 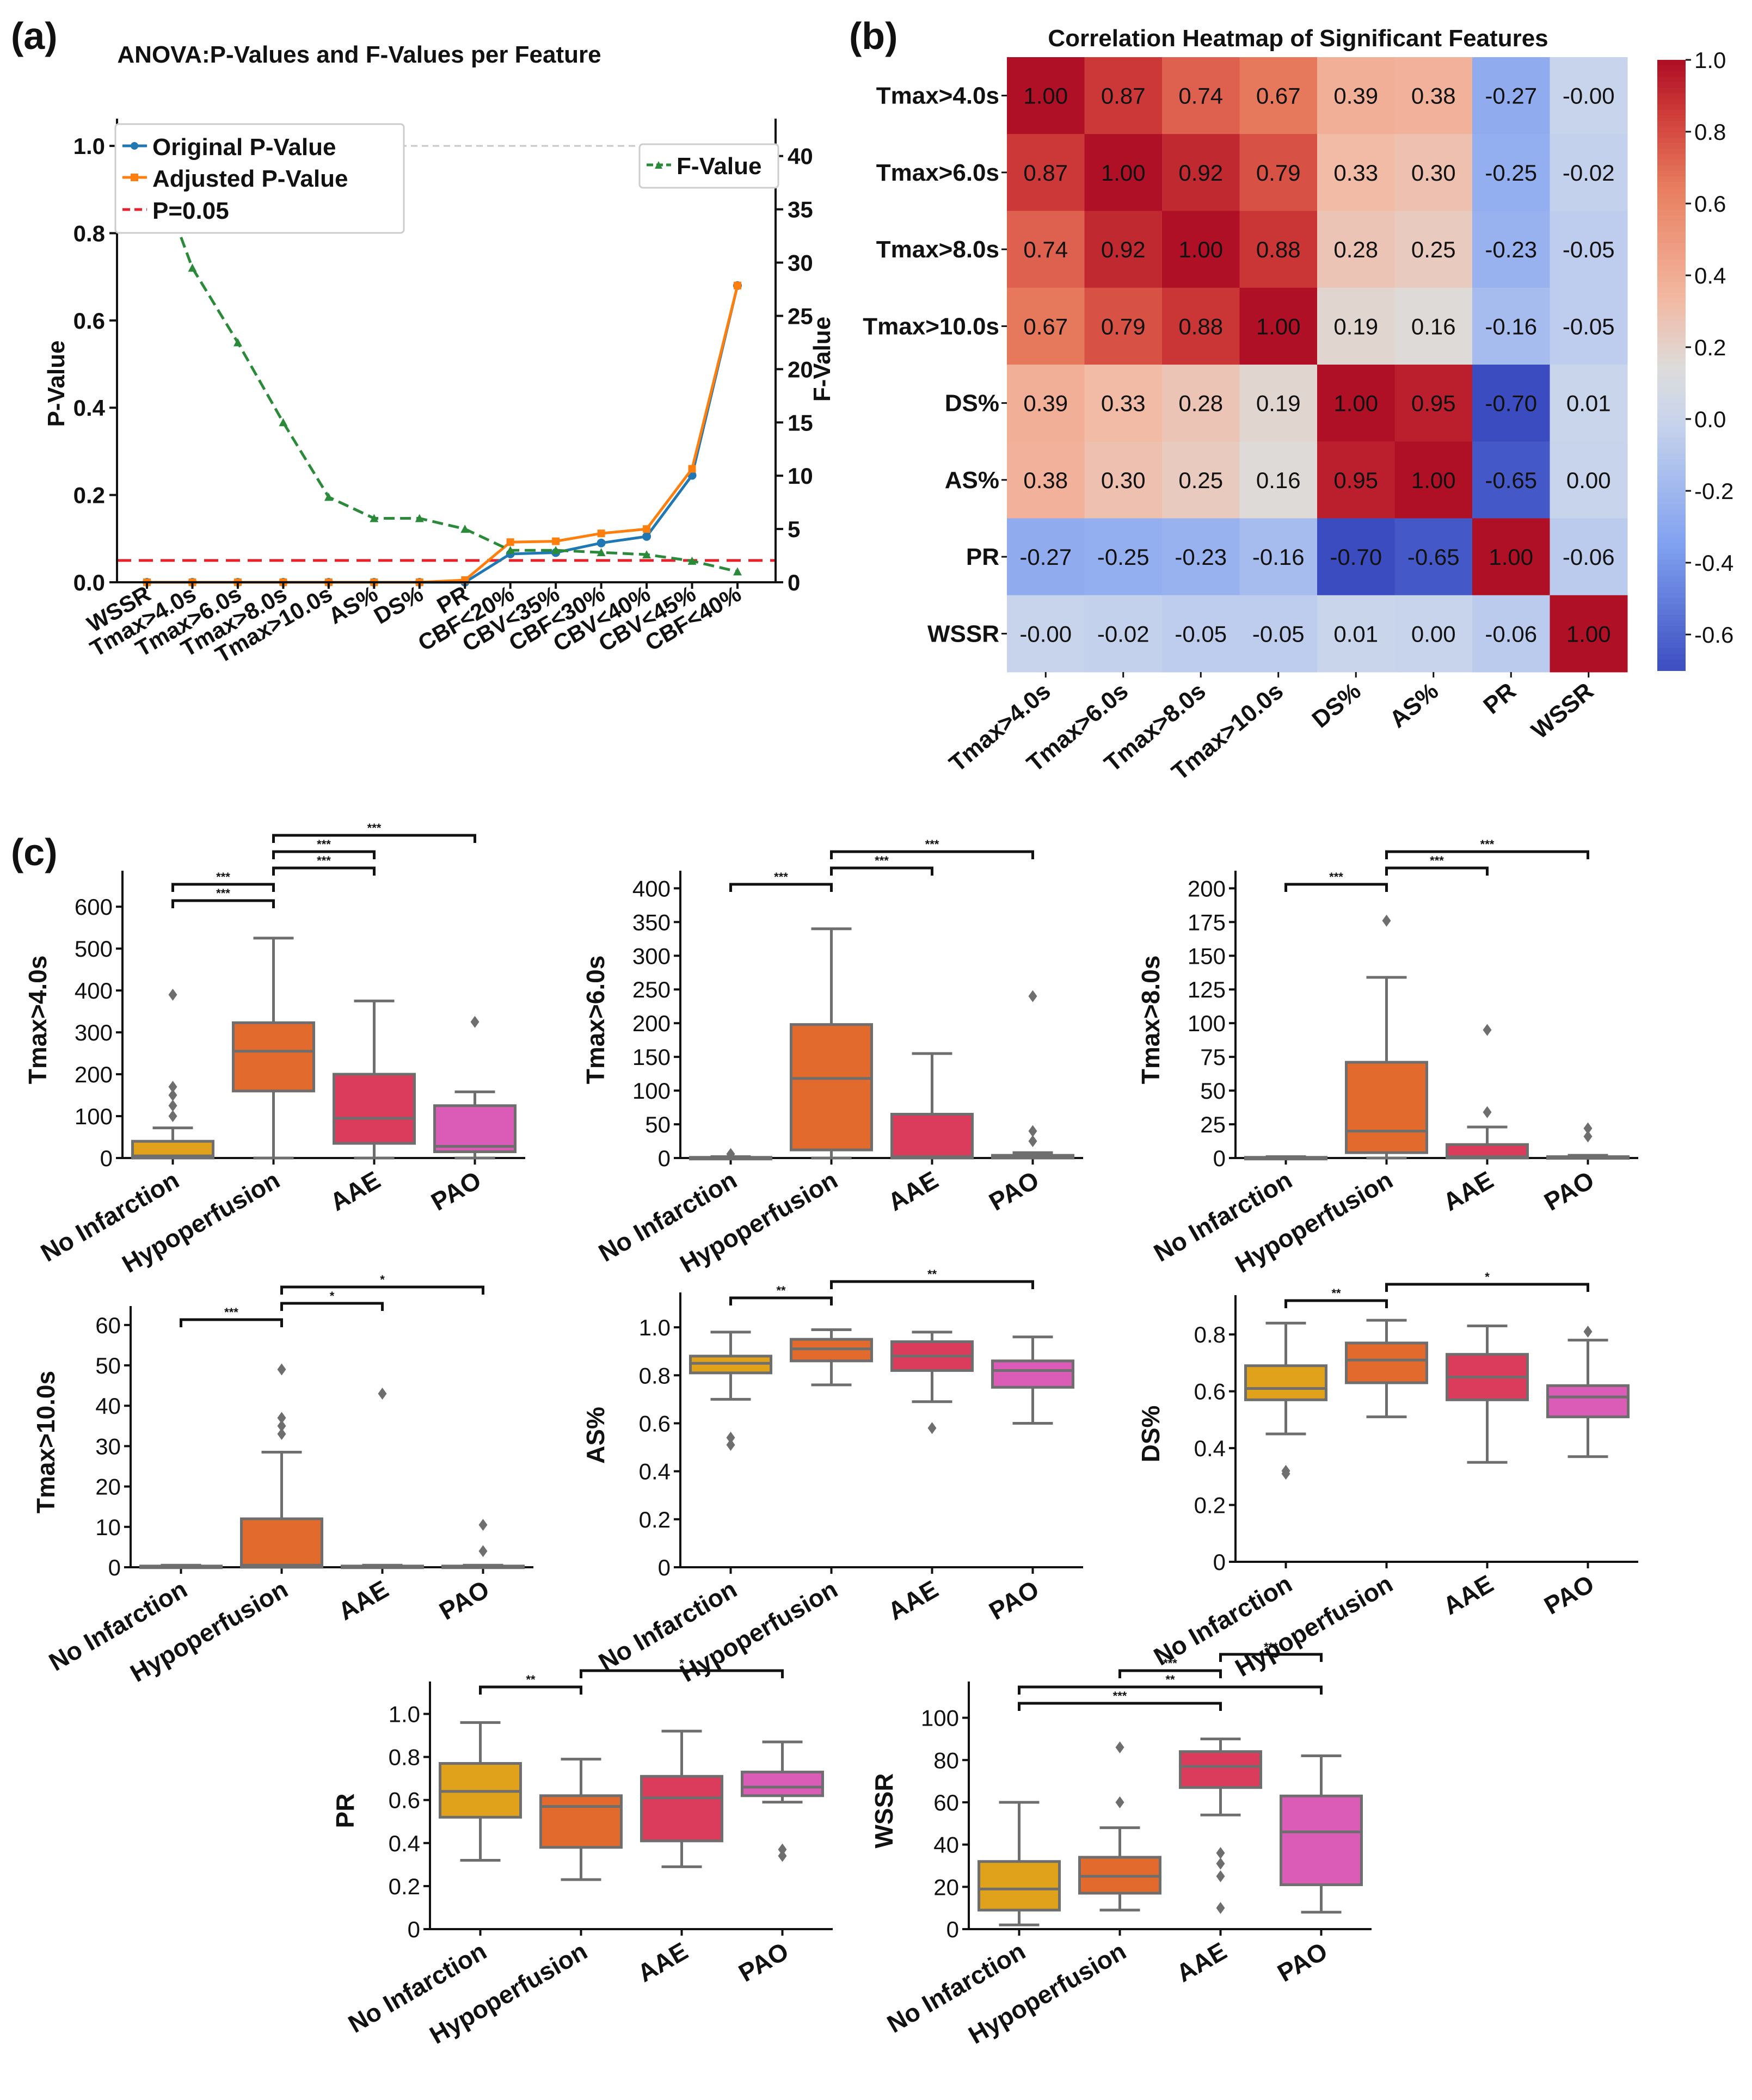 What do you see at coordinates (1150, 1021) in the screenshot?
I see `boxplot-ylabel: Tmax>8.0s` at bounding box center [1150, 1021].